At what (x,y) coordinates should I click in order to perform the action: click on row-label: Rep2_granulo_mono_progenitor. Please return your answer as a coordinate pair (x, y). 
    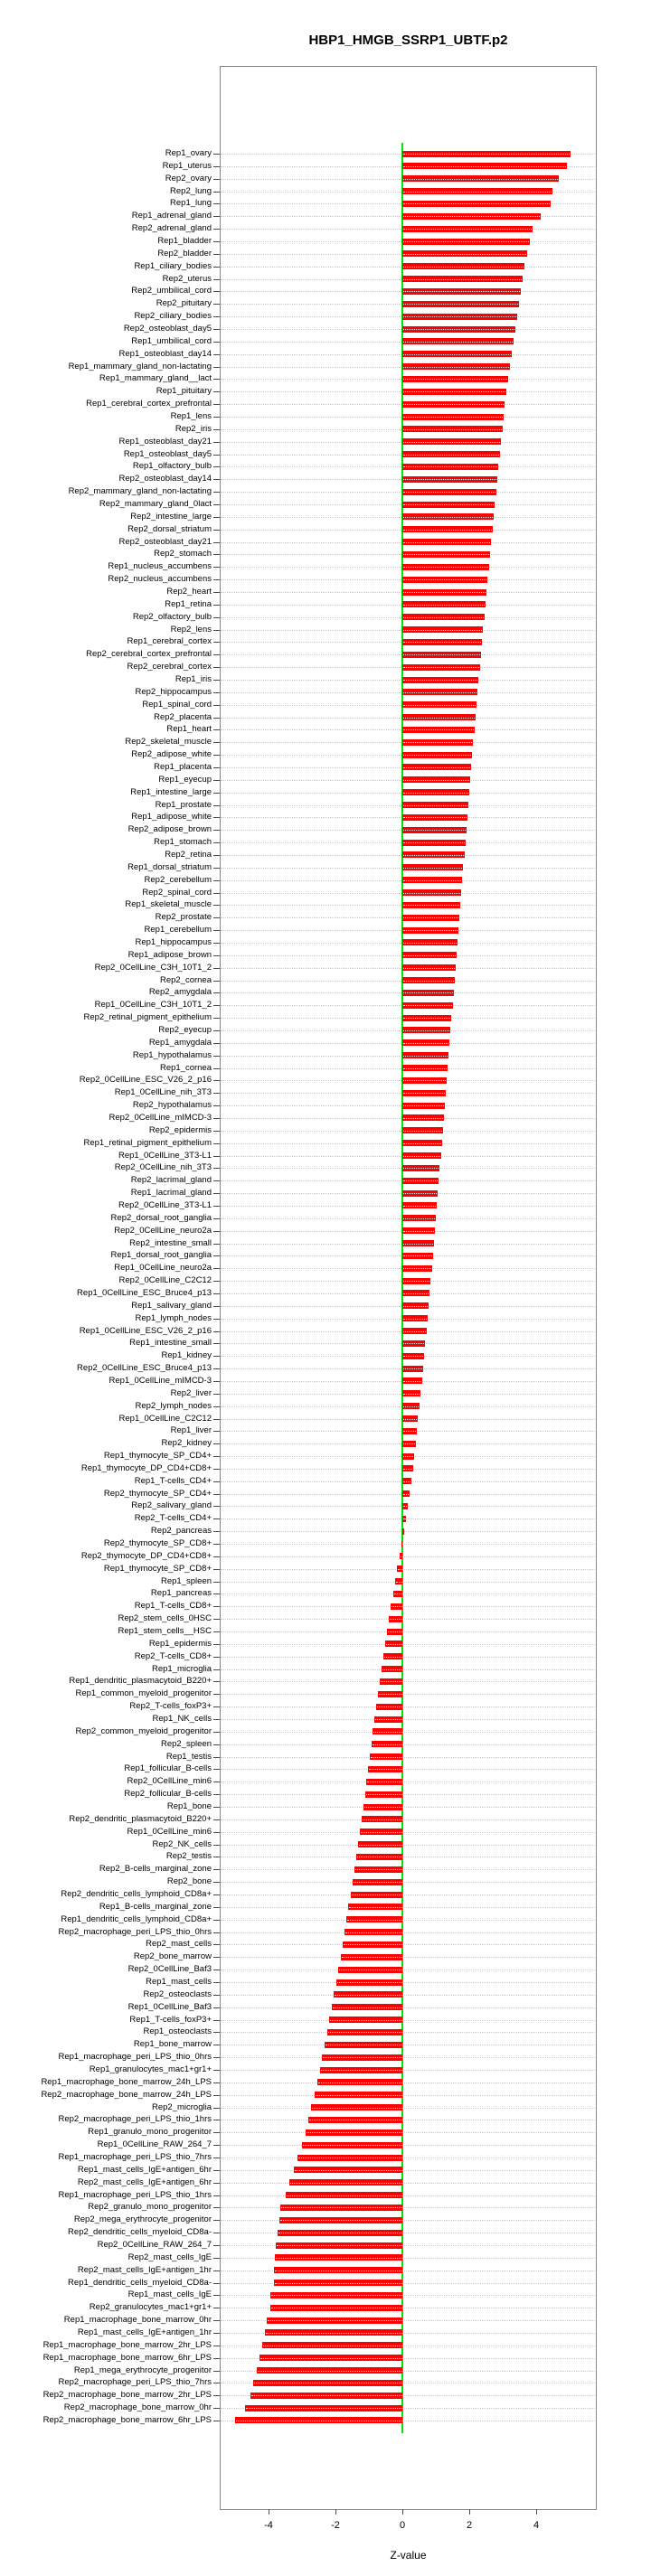
    Looking at the image, I should click on (150, 2207).